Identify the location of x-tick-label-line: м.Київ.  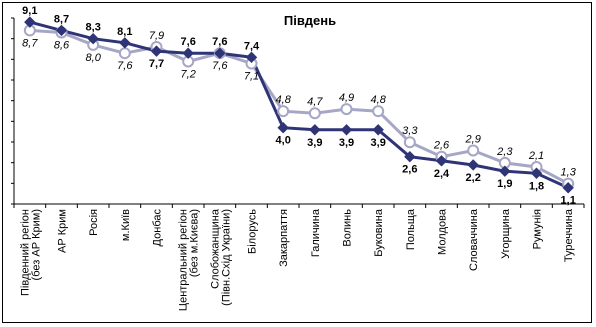
(126, 225).